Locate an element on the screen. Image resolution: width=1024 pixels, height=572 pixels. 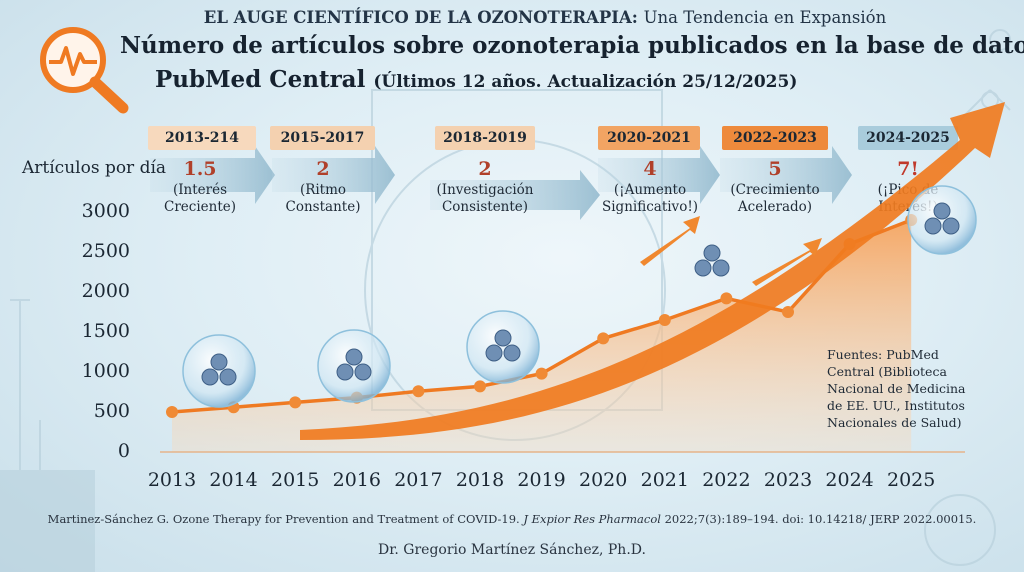
title-sub: Una Tendencia en Expansión is located at coordinates (765, 17).